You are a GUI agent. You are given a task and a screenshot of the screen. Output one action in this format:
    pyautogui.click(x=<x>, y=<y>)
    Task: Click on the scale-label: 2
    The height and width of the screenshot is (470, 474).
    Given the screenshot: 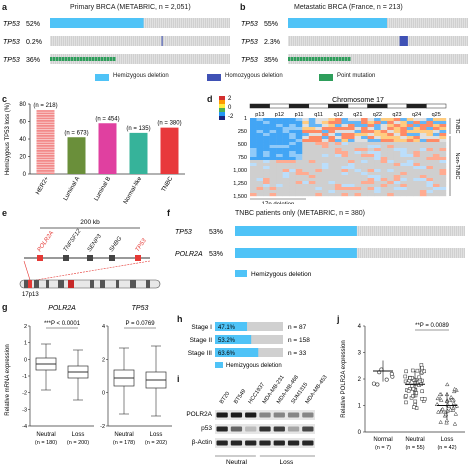 What is the action you would take?
    pyautogui.click(x=230, y=99)
    